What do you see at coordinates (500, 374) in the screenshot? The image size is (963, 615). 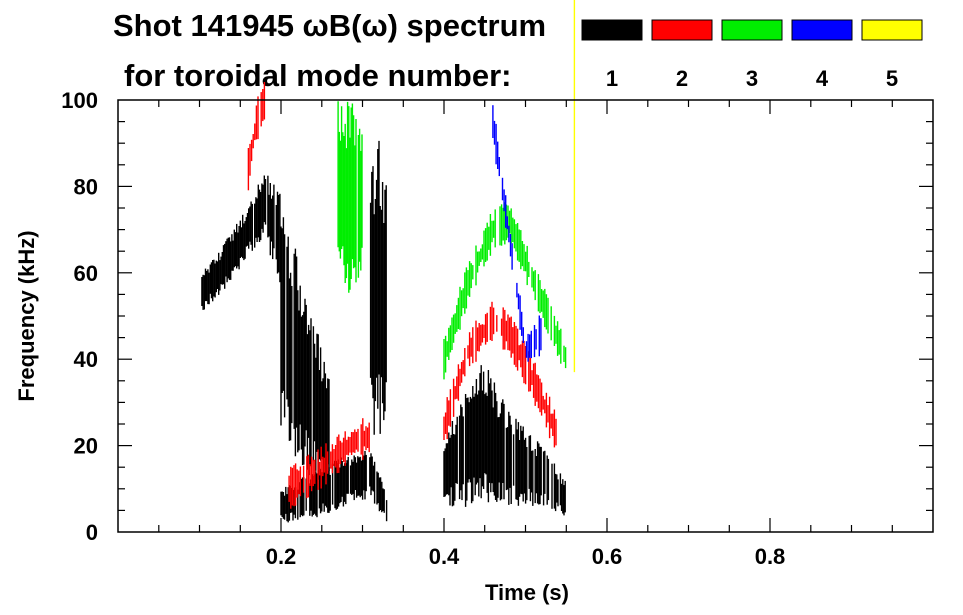 I see `series-n-2-chirp` at bounding box center [500, 374].